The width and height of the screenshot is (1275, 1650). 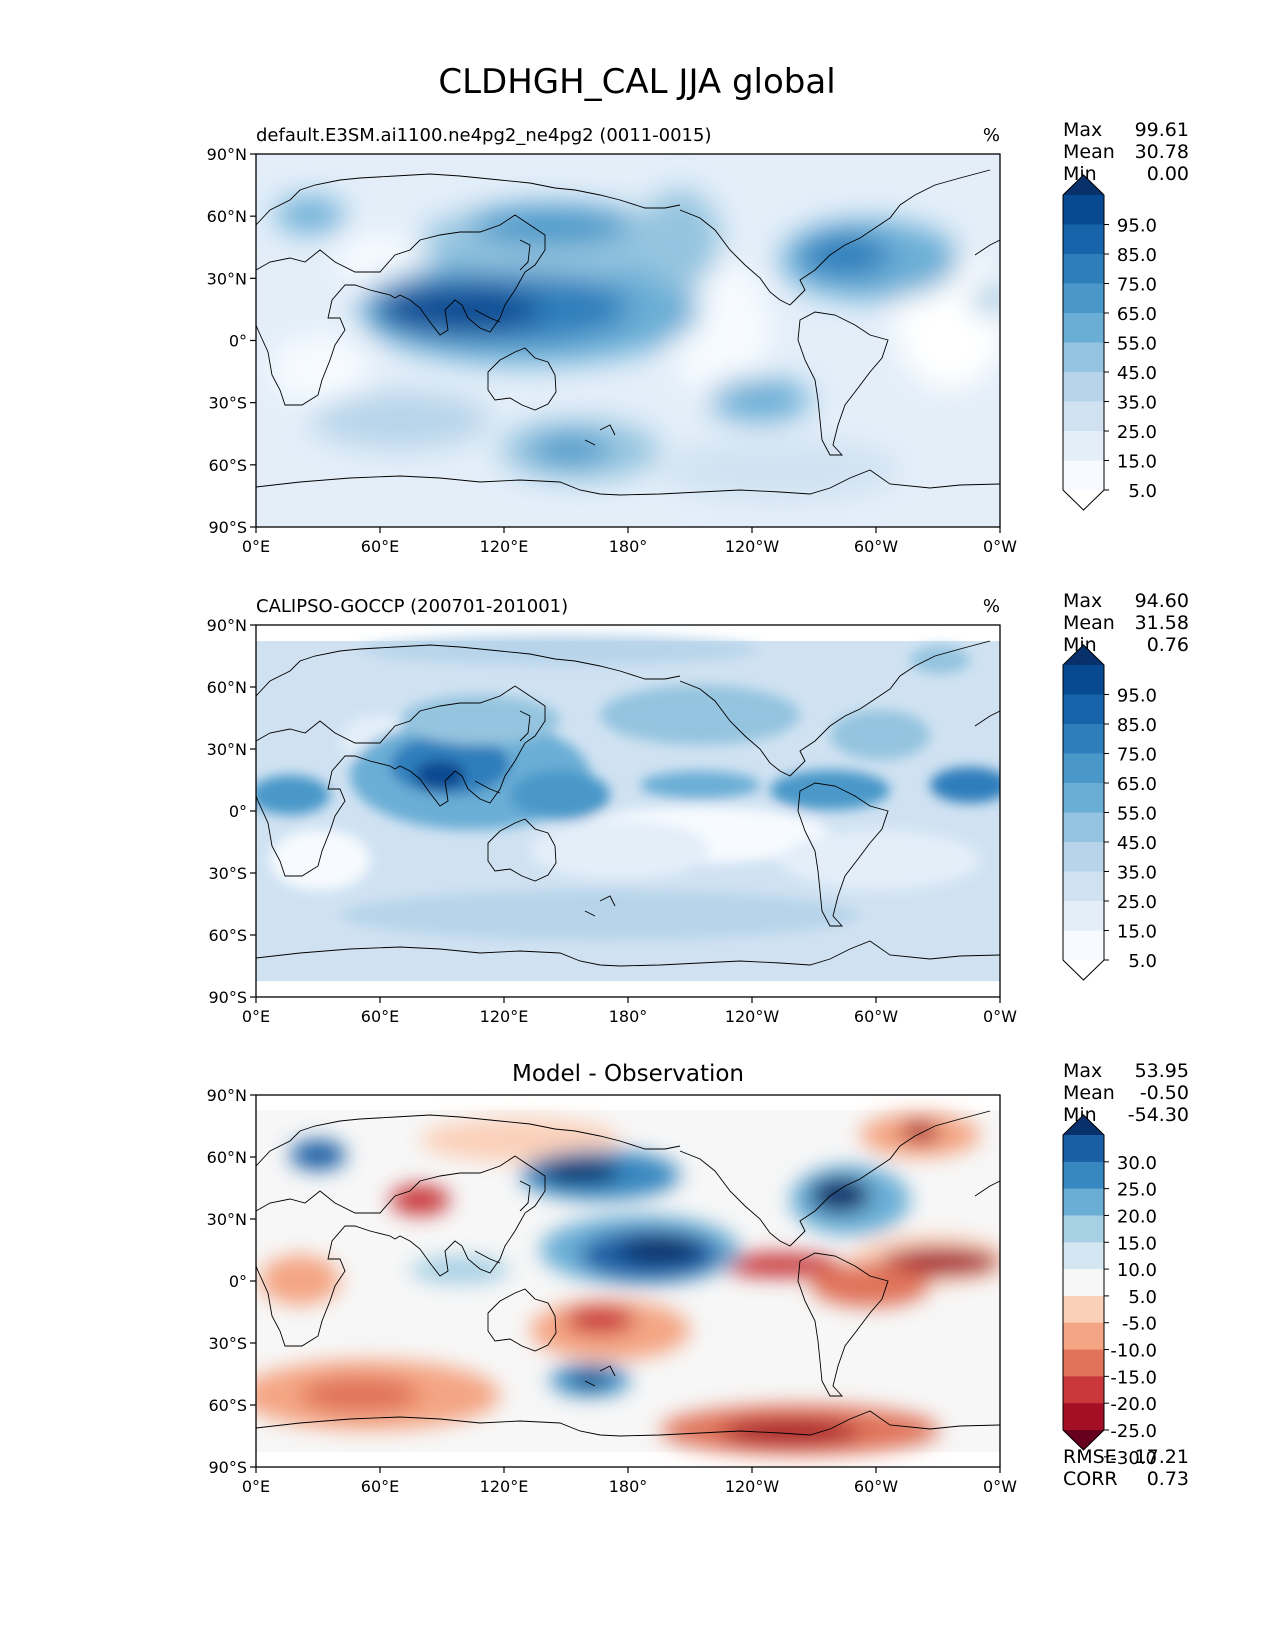 I want to click on lon-tick-label: 60°W, so click(x=876, y=1016).